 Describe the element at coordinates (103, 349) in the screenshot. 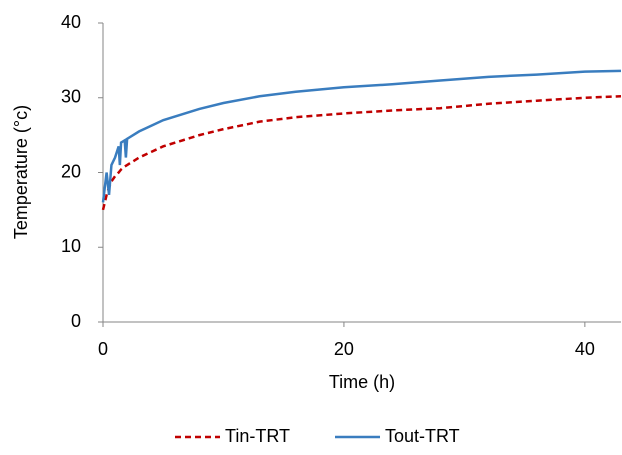

I see `x-tick-label: 0` at that location.